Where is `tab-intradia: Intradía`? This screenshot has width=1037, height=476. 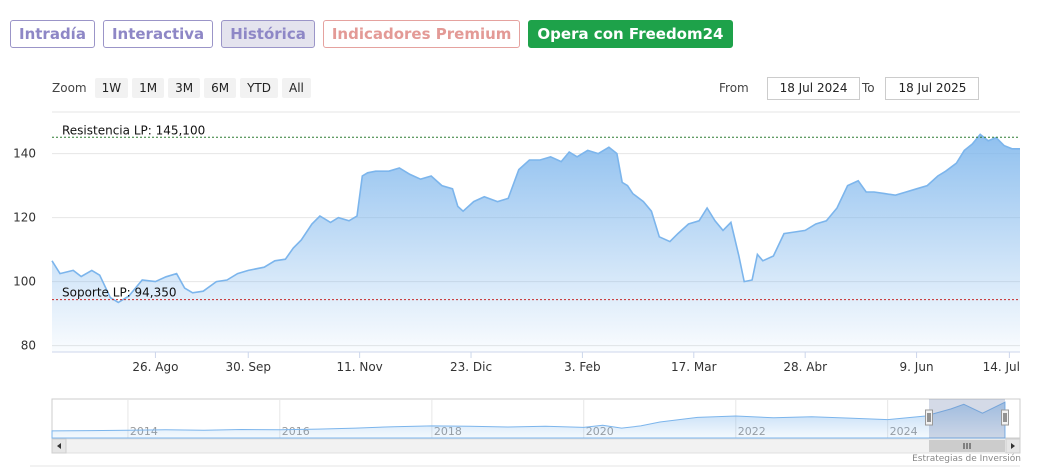 tab-intradia: Intradía is located at coordinates (52, 34).